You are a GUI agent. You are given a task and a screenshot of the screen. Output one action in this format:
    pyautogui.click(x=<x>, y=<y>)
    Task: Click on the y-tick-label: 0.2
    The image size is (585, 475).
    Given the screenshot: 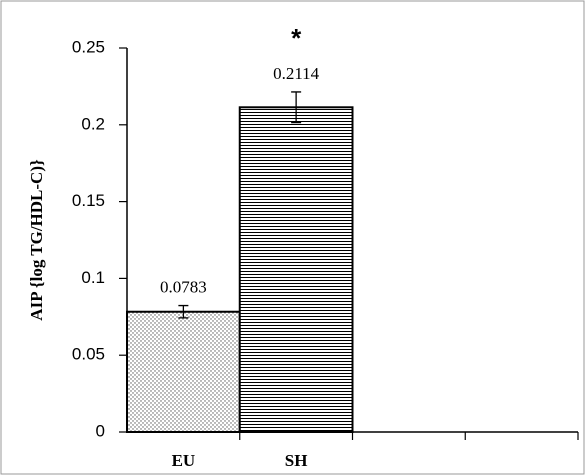 What is the action you would take?
    pyautogui.click(x=93, y=123)
    